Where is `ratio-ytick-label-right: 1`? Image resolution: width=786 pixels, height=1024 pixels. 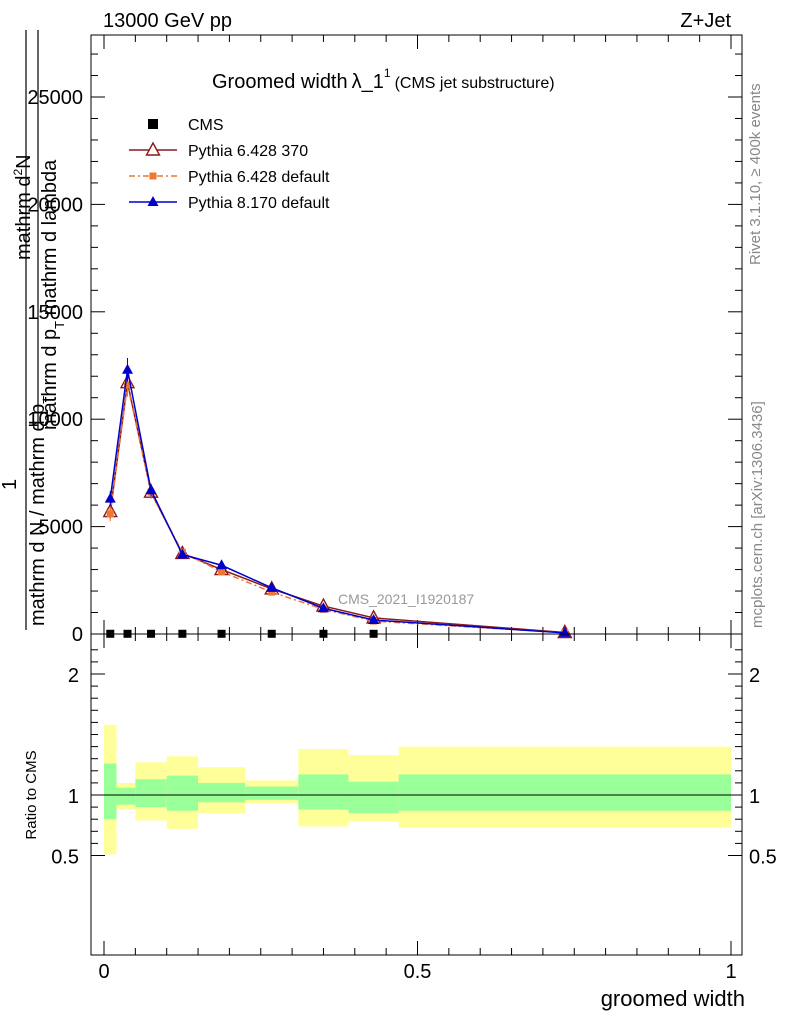 ratio-ytick-label-right: 1 is located at coordinates (754, 797).